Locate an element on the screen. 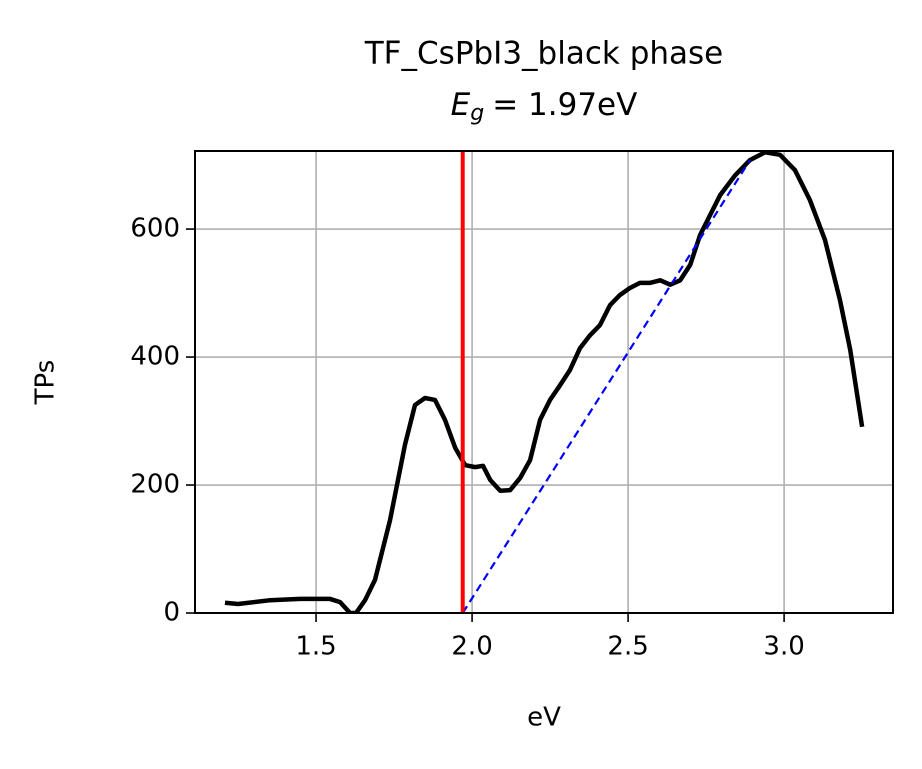 The width and height of the screenshot is (922, 769). x-axis-label: eV is located at coordinates (544, 718).